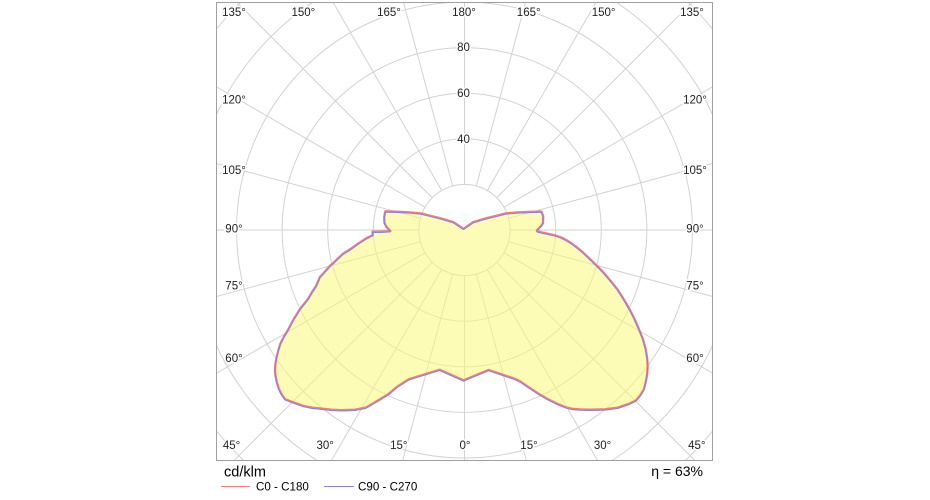 This screenshot has width=930, height=500. I want to click on svg-text: 80, so click(463, 48).